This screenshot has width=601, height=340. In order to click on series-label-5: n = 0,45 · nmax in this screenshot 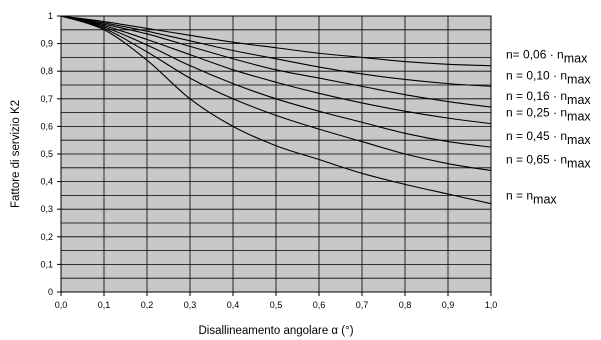, I will do `click(548, 138)`.